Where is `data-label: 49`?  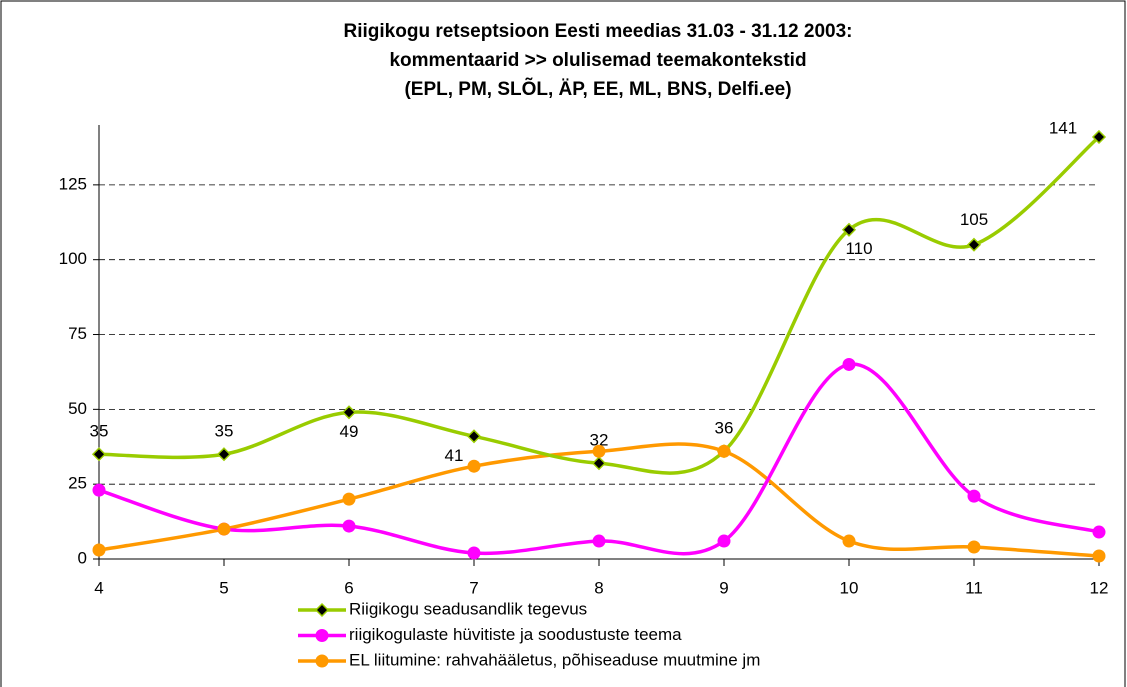
data-label: 49 is located at coordinates (349, 431).